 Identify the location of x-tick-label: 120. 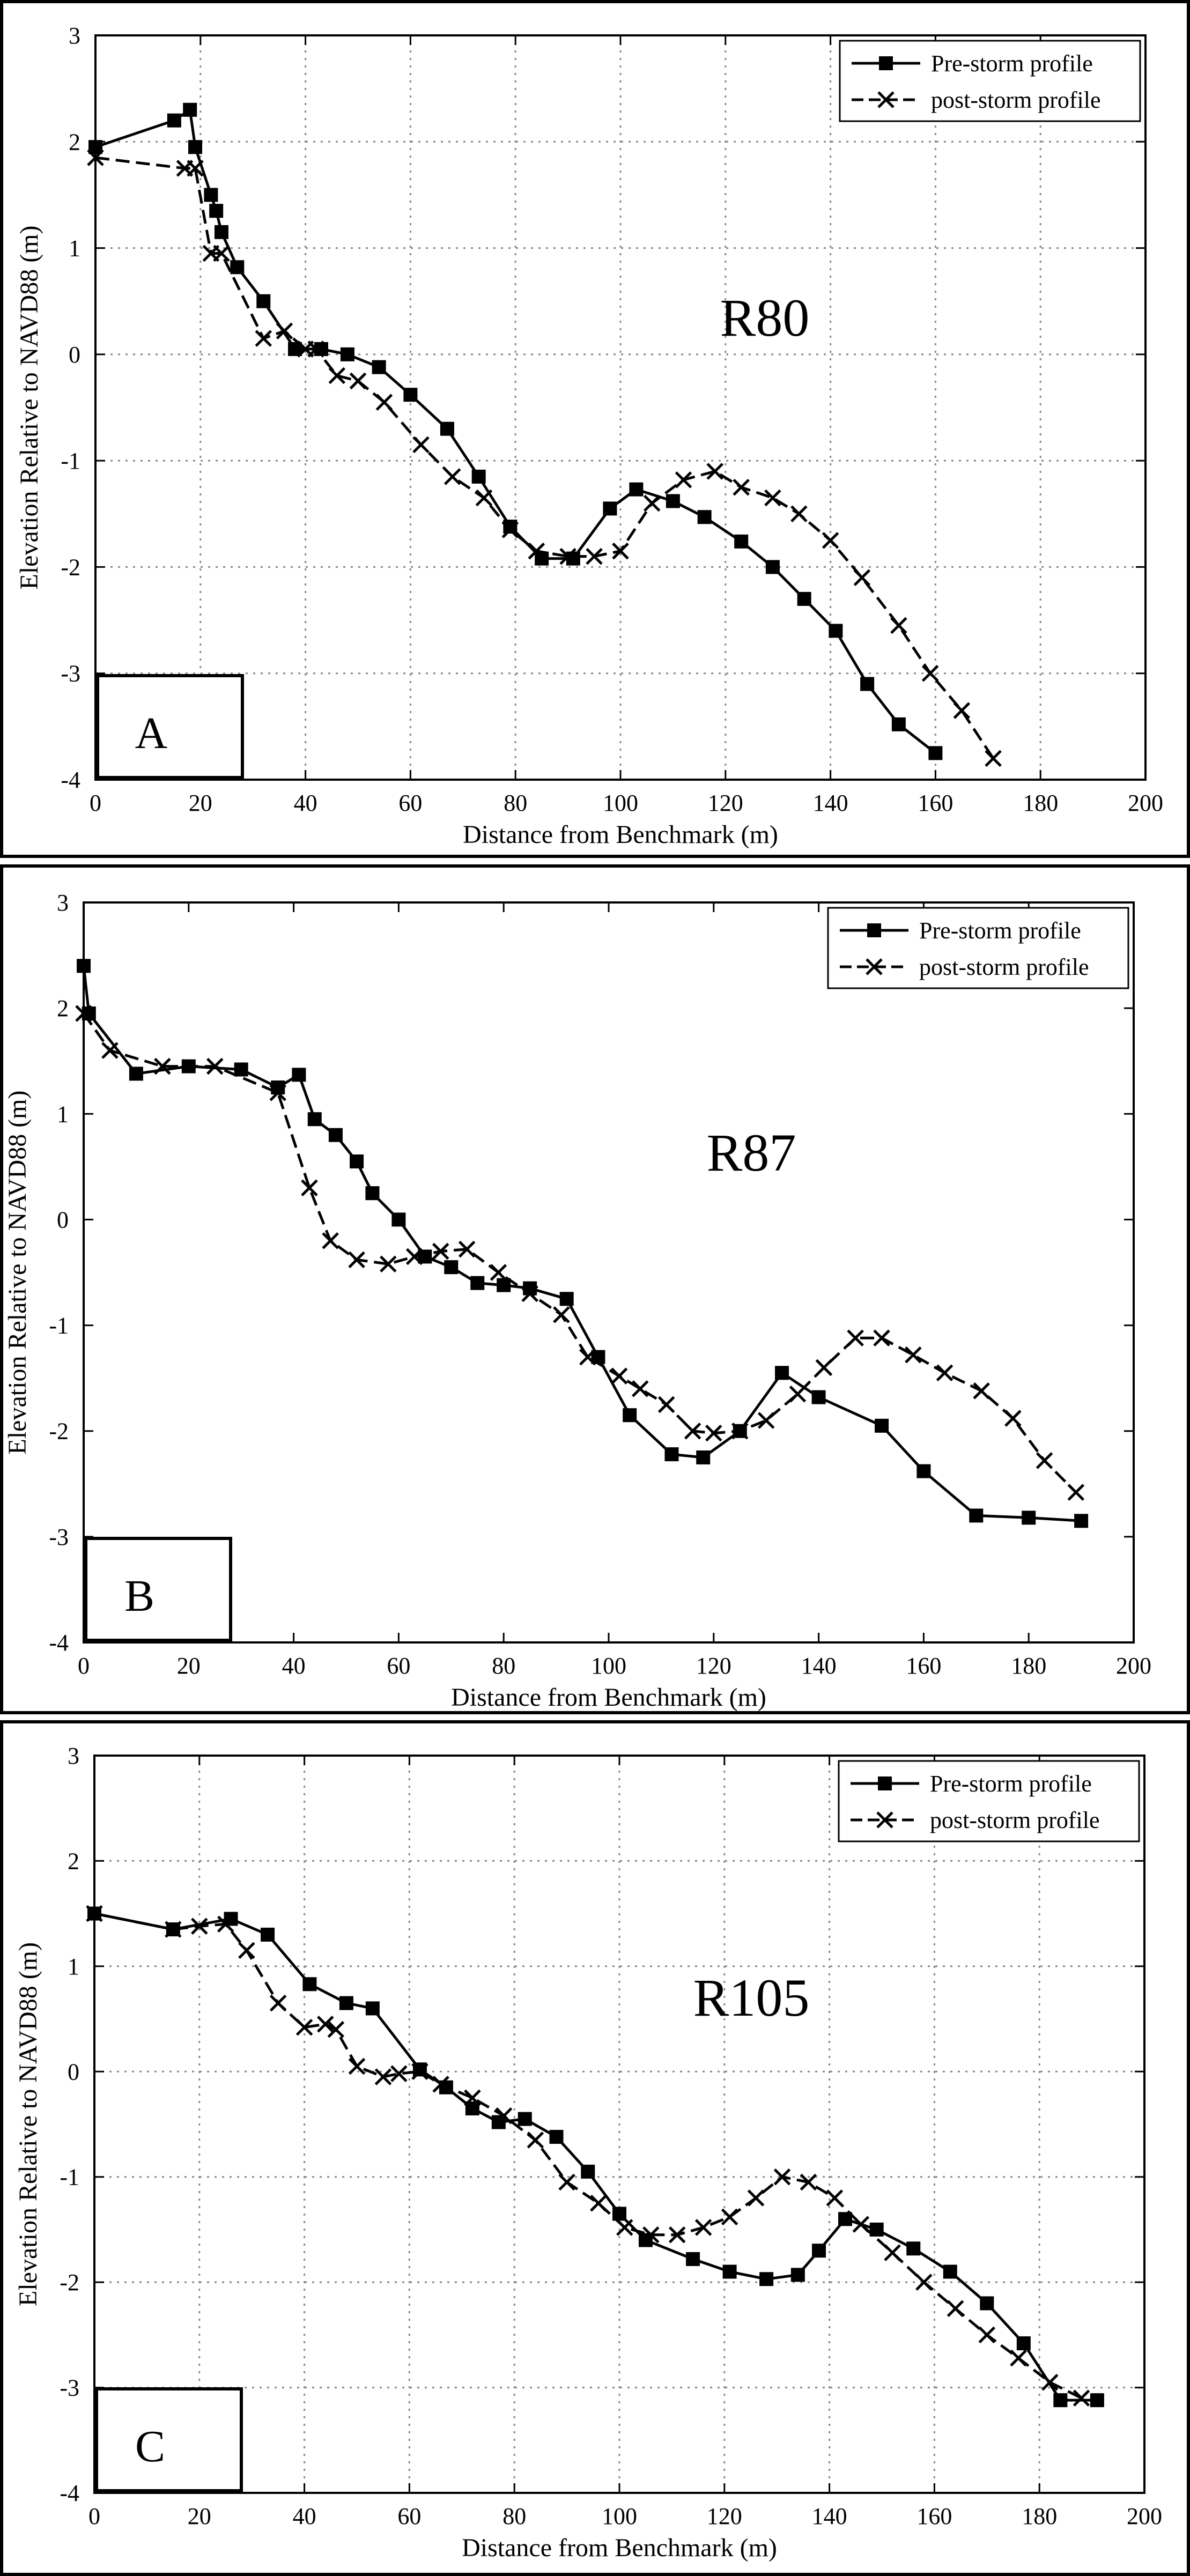
(725, 803).